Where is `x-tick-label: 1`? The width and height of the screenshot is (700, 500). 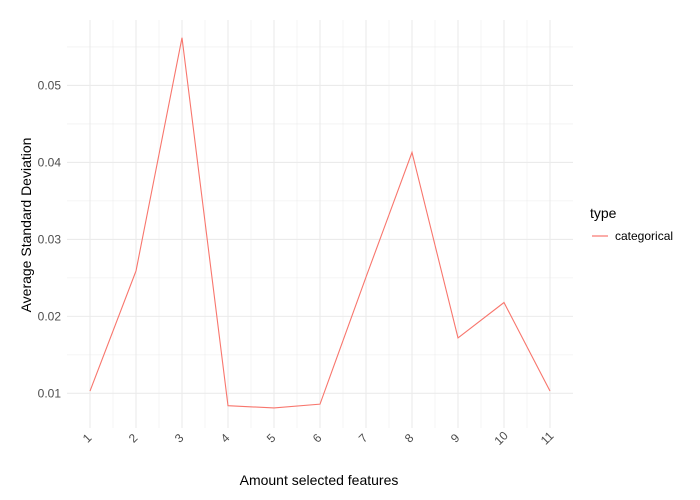
x-tick-label: 1 is located at coordinates (87, 438).